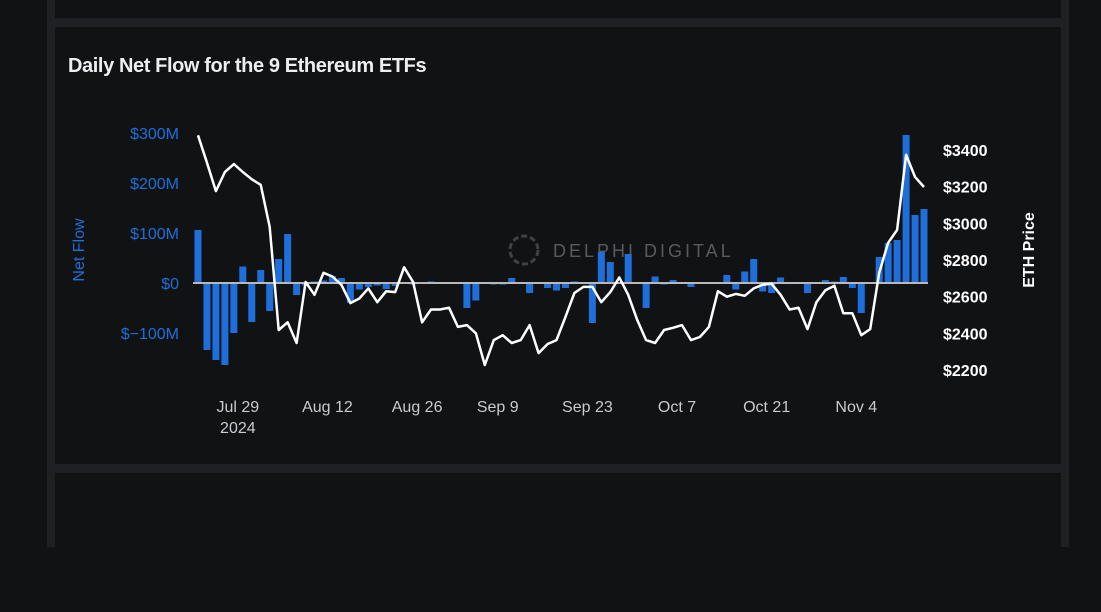 This screenshot has width=1101, height=612. Describe the element at coordinates (238, 407) in the screenshot. I see `x-axis-tick-label: Jul 29` at that location.